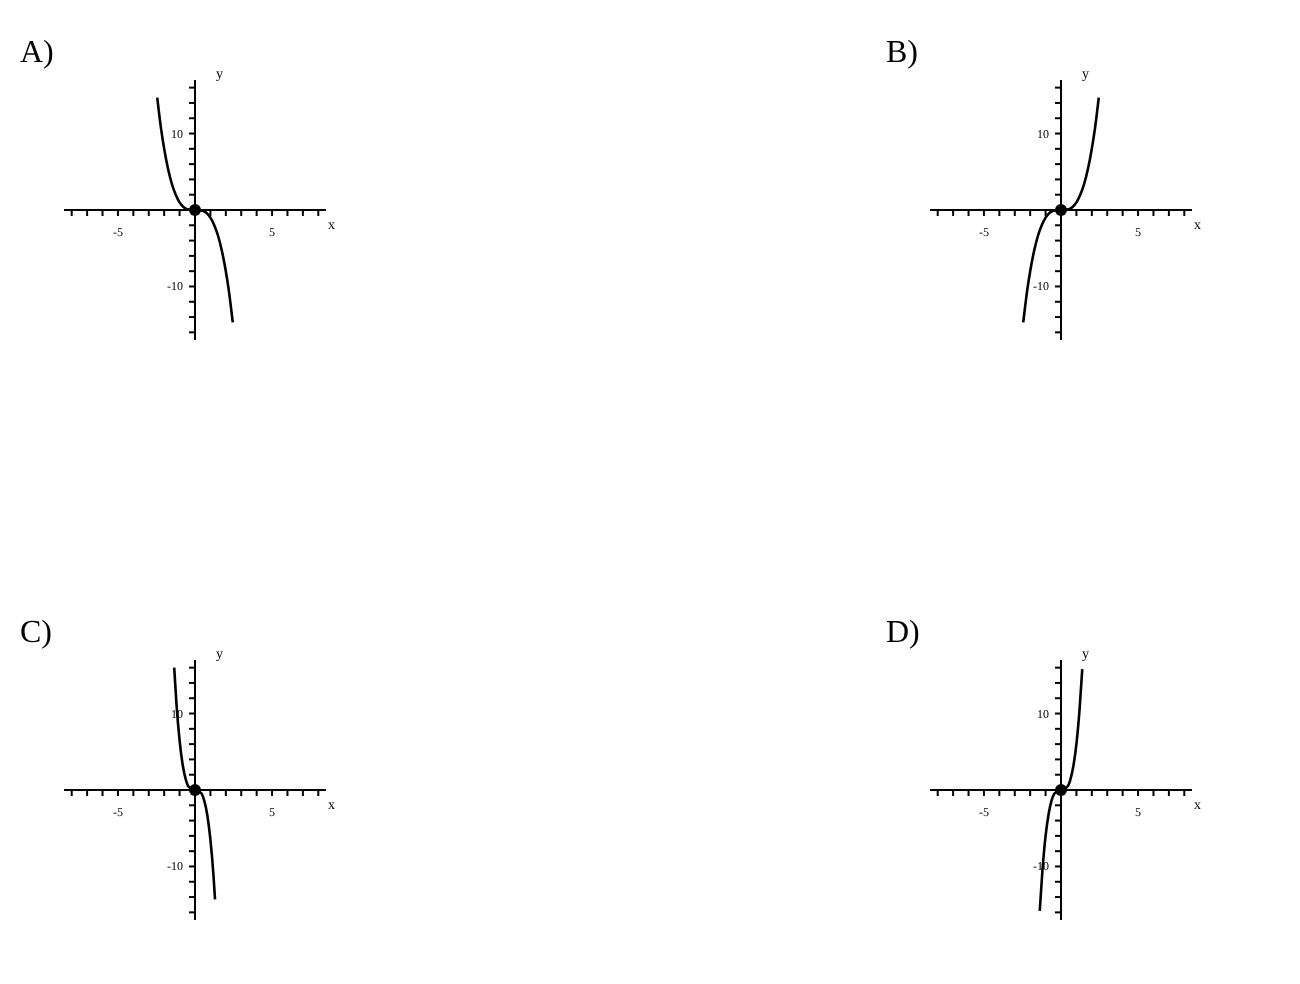 The width and height of the screenshot is (1300, 984). What do you see at coordinates (36, 634) in the screenshot?
I see `chart-title: C)` at bounding box center [36, 634].